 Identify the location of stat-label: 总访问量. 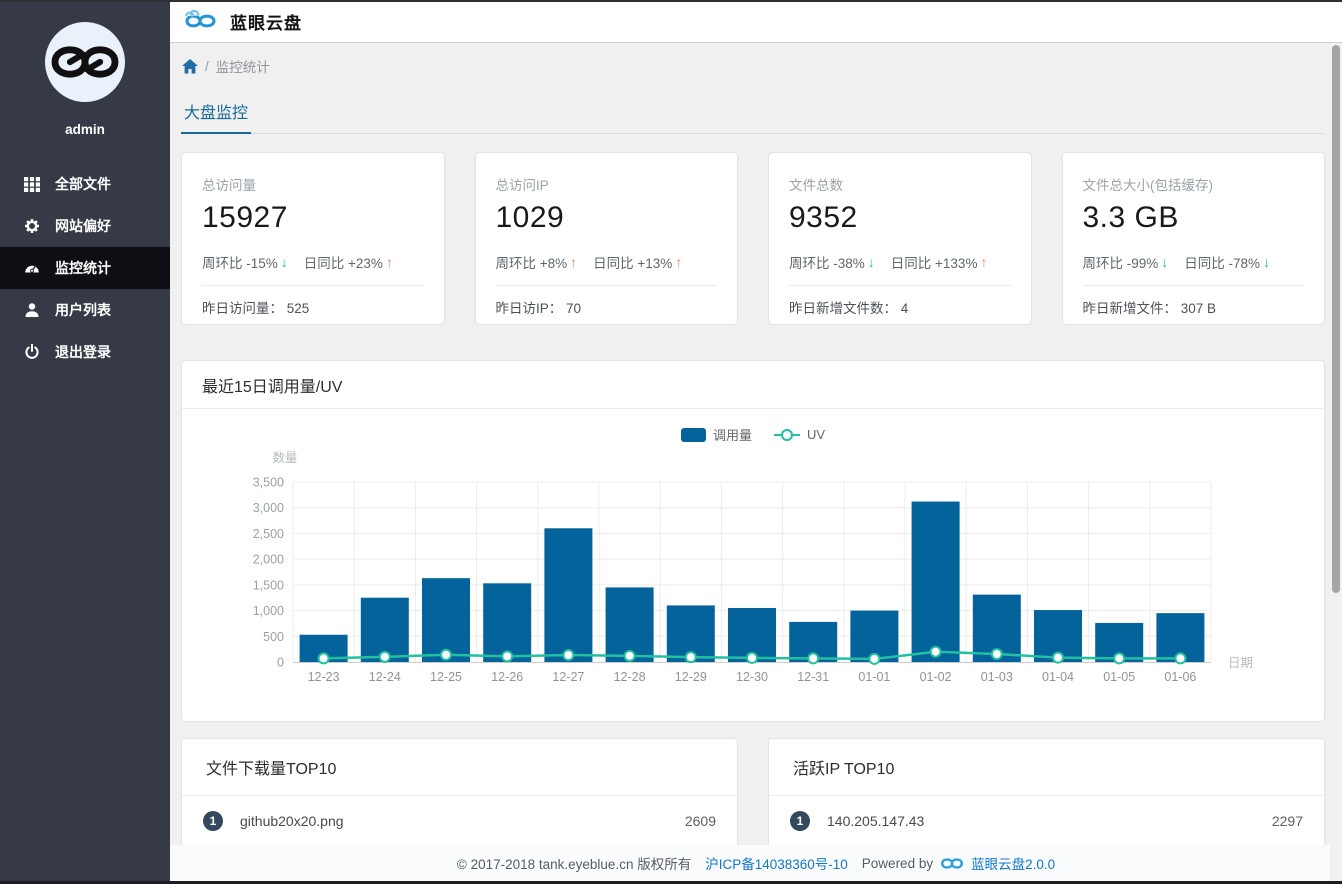
(229, 185).